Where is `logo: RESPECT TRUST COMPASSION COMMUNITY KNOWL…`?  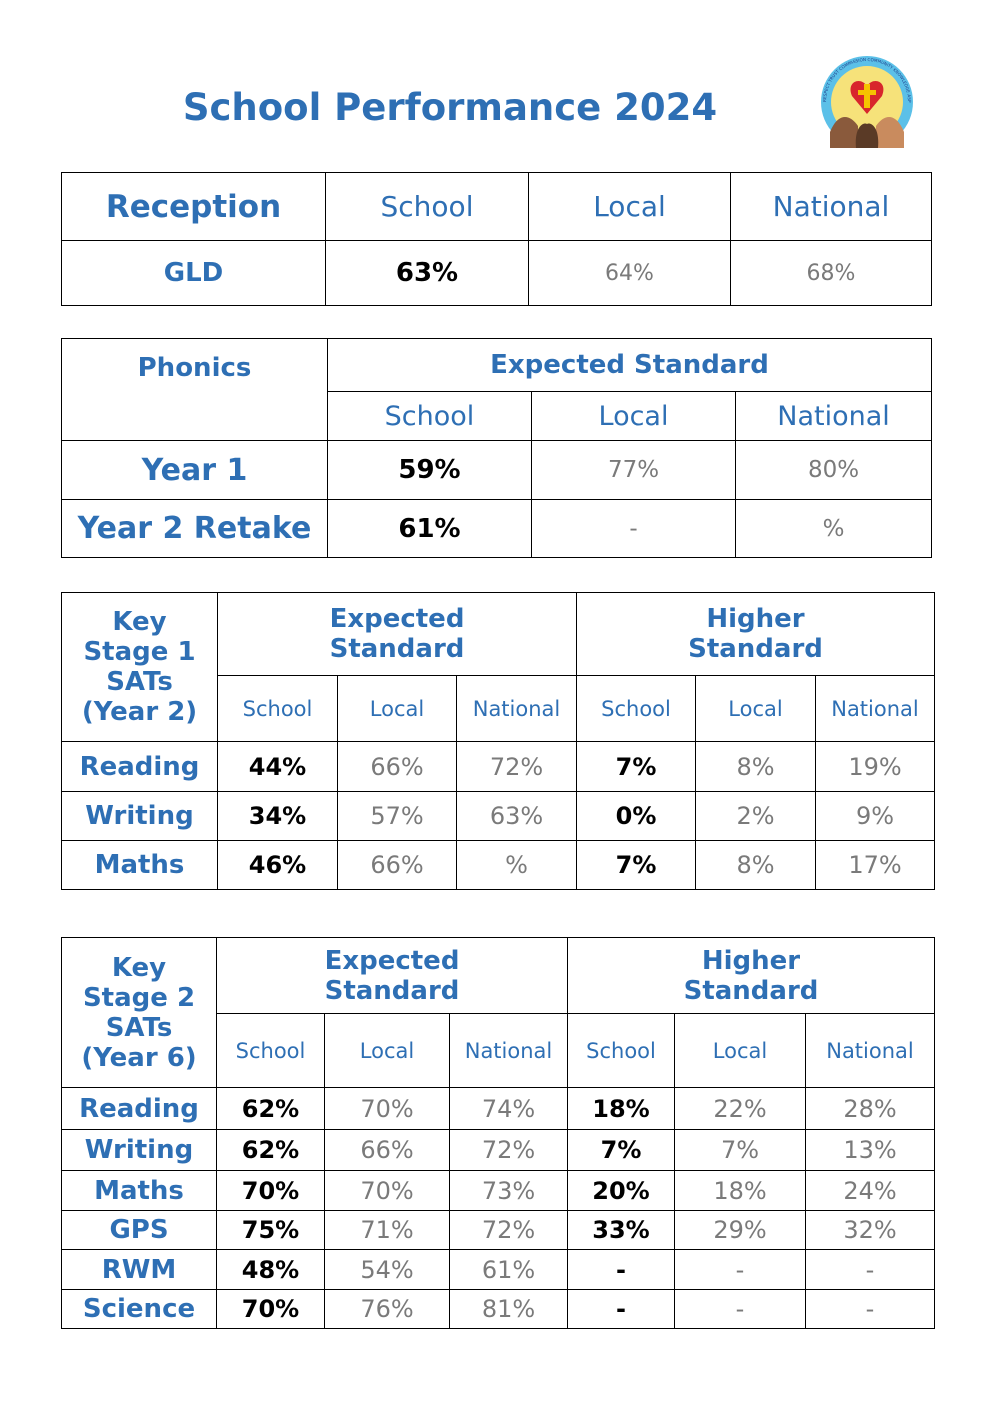 logo: RESPECT TRUST COMPASSION COMMUNITY KNOWL… is located at coordinates (860, 100).